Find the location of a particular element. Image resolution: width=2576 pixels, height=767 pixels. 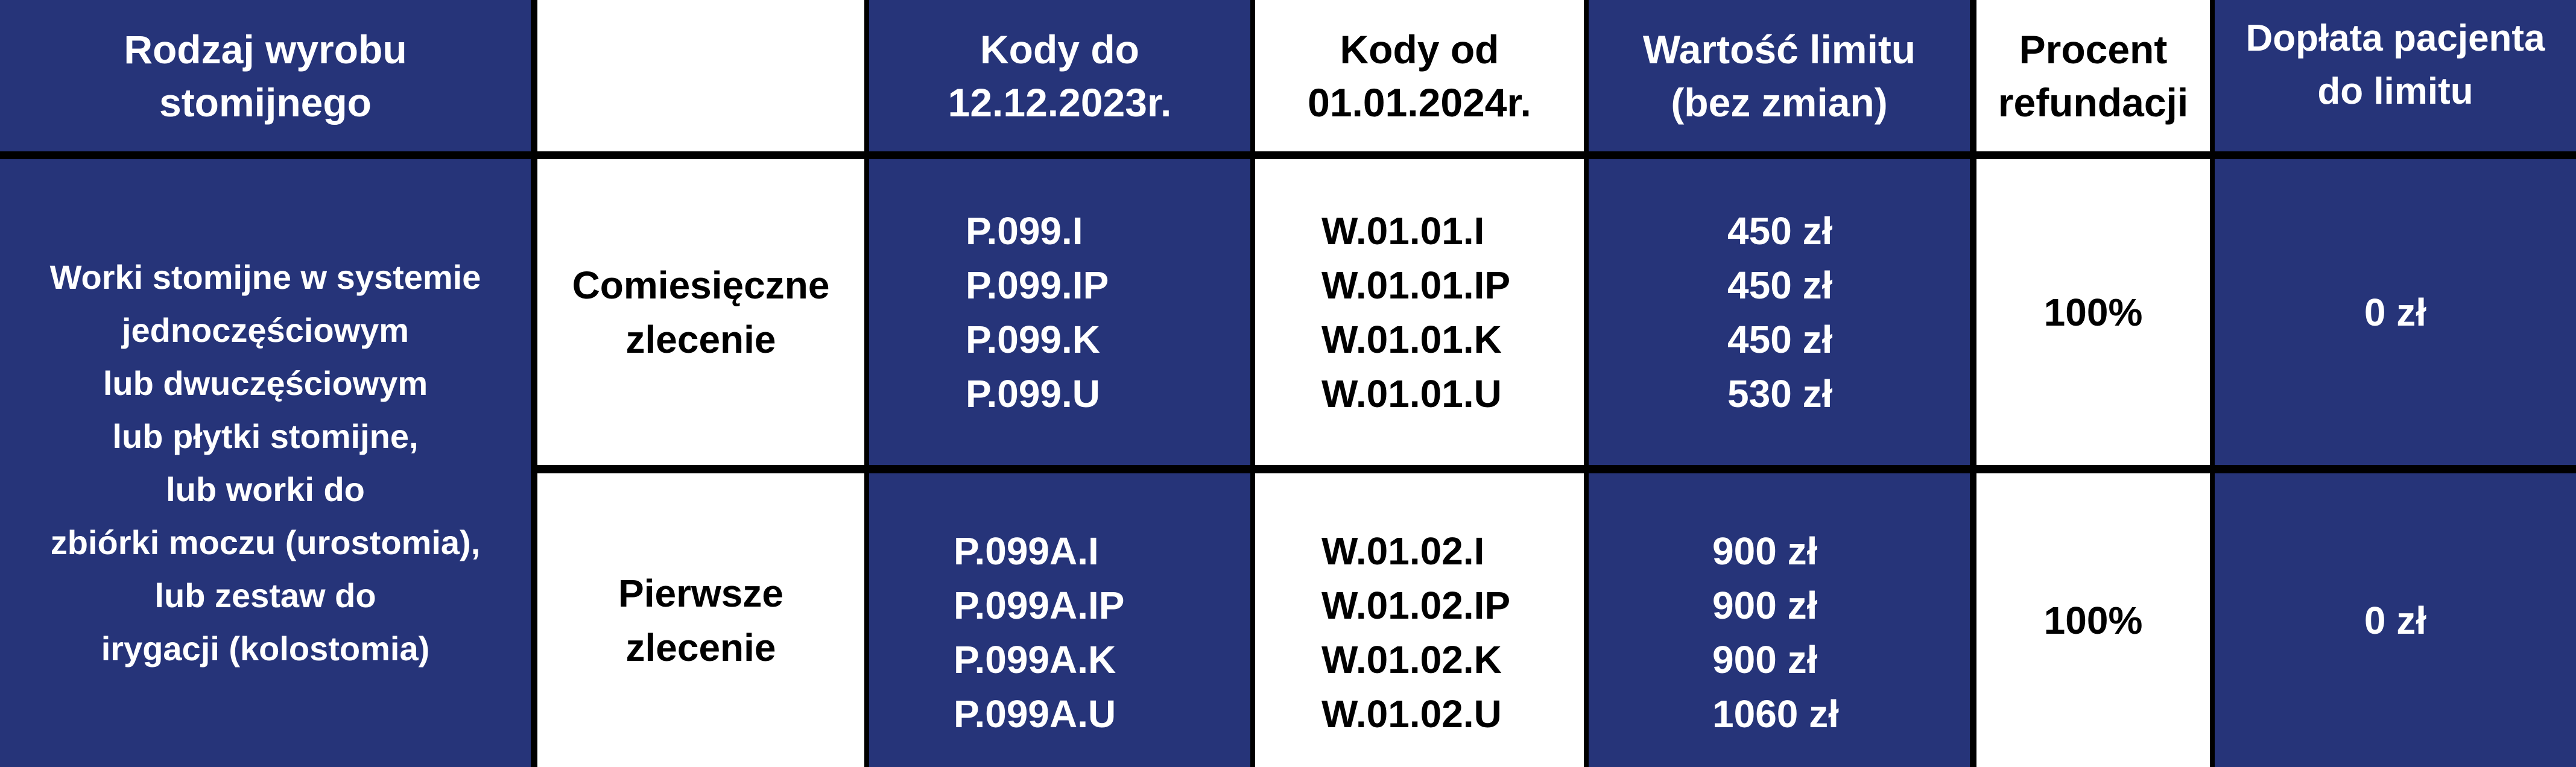

refund-first: 100% is located at coordinates (2093, 620).